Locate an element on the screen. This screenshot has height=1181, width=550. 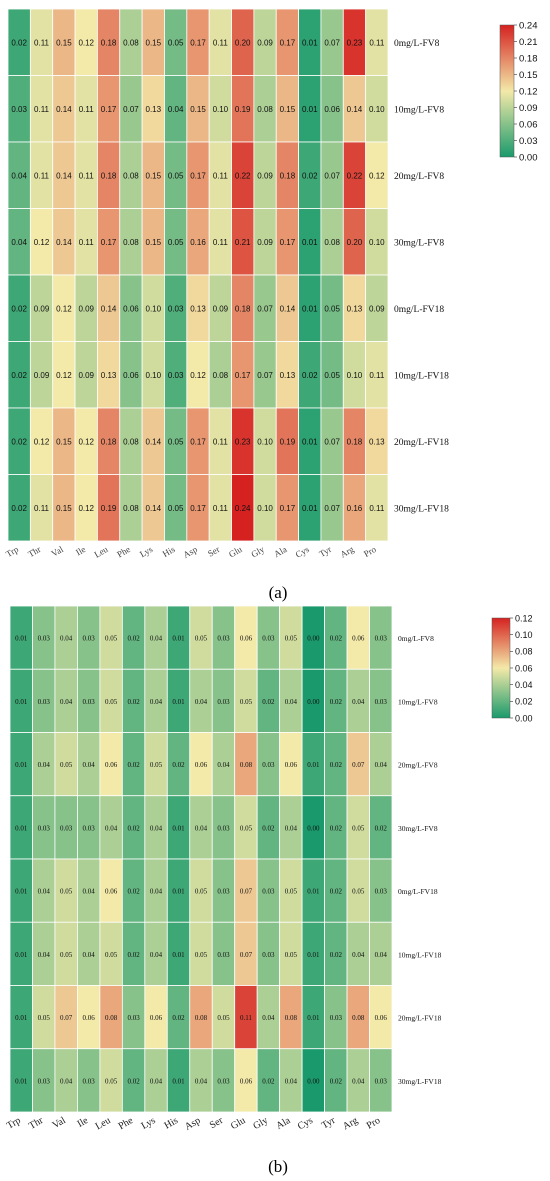
panel-label-a: (a) is located at coordinates (278, 592).